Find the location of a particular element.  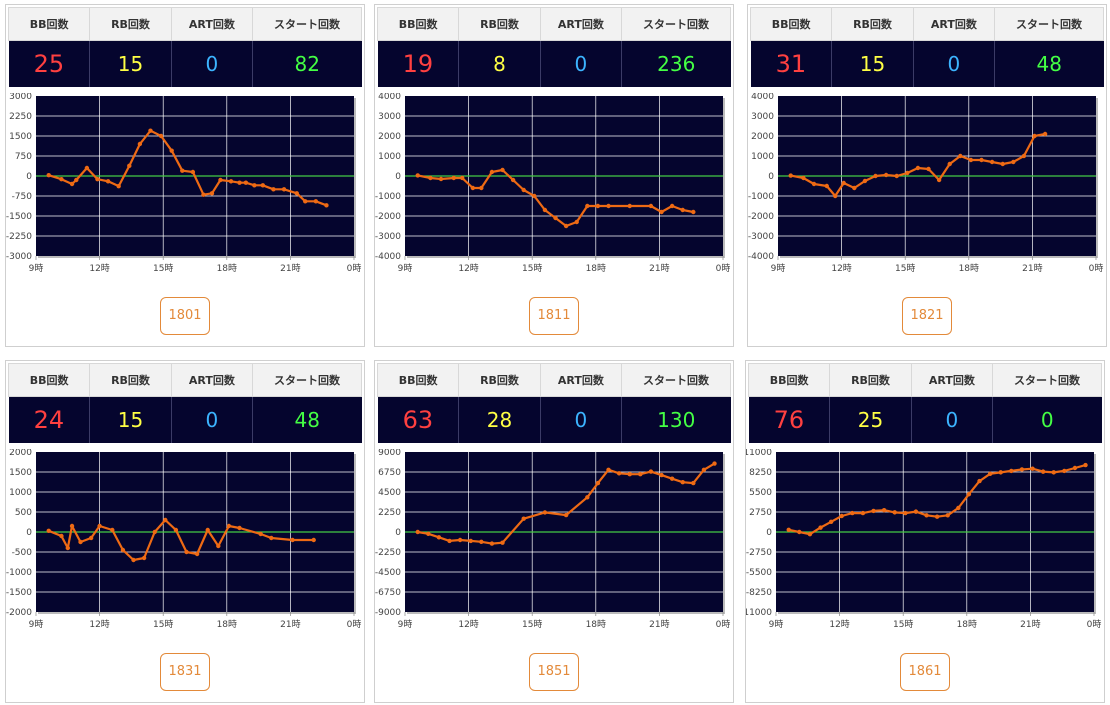

stats-table: BB回数 RB回数 ART回数 スタート回数 76 25 0 0 is located at coordinates (924, 403).